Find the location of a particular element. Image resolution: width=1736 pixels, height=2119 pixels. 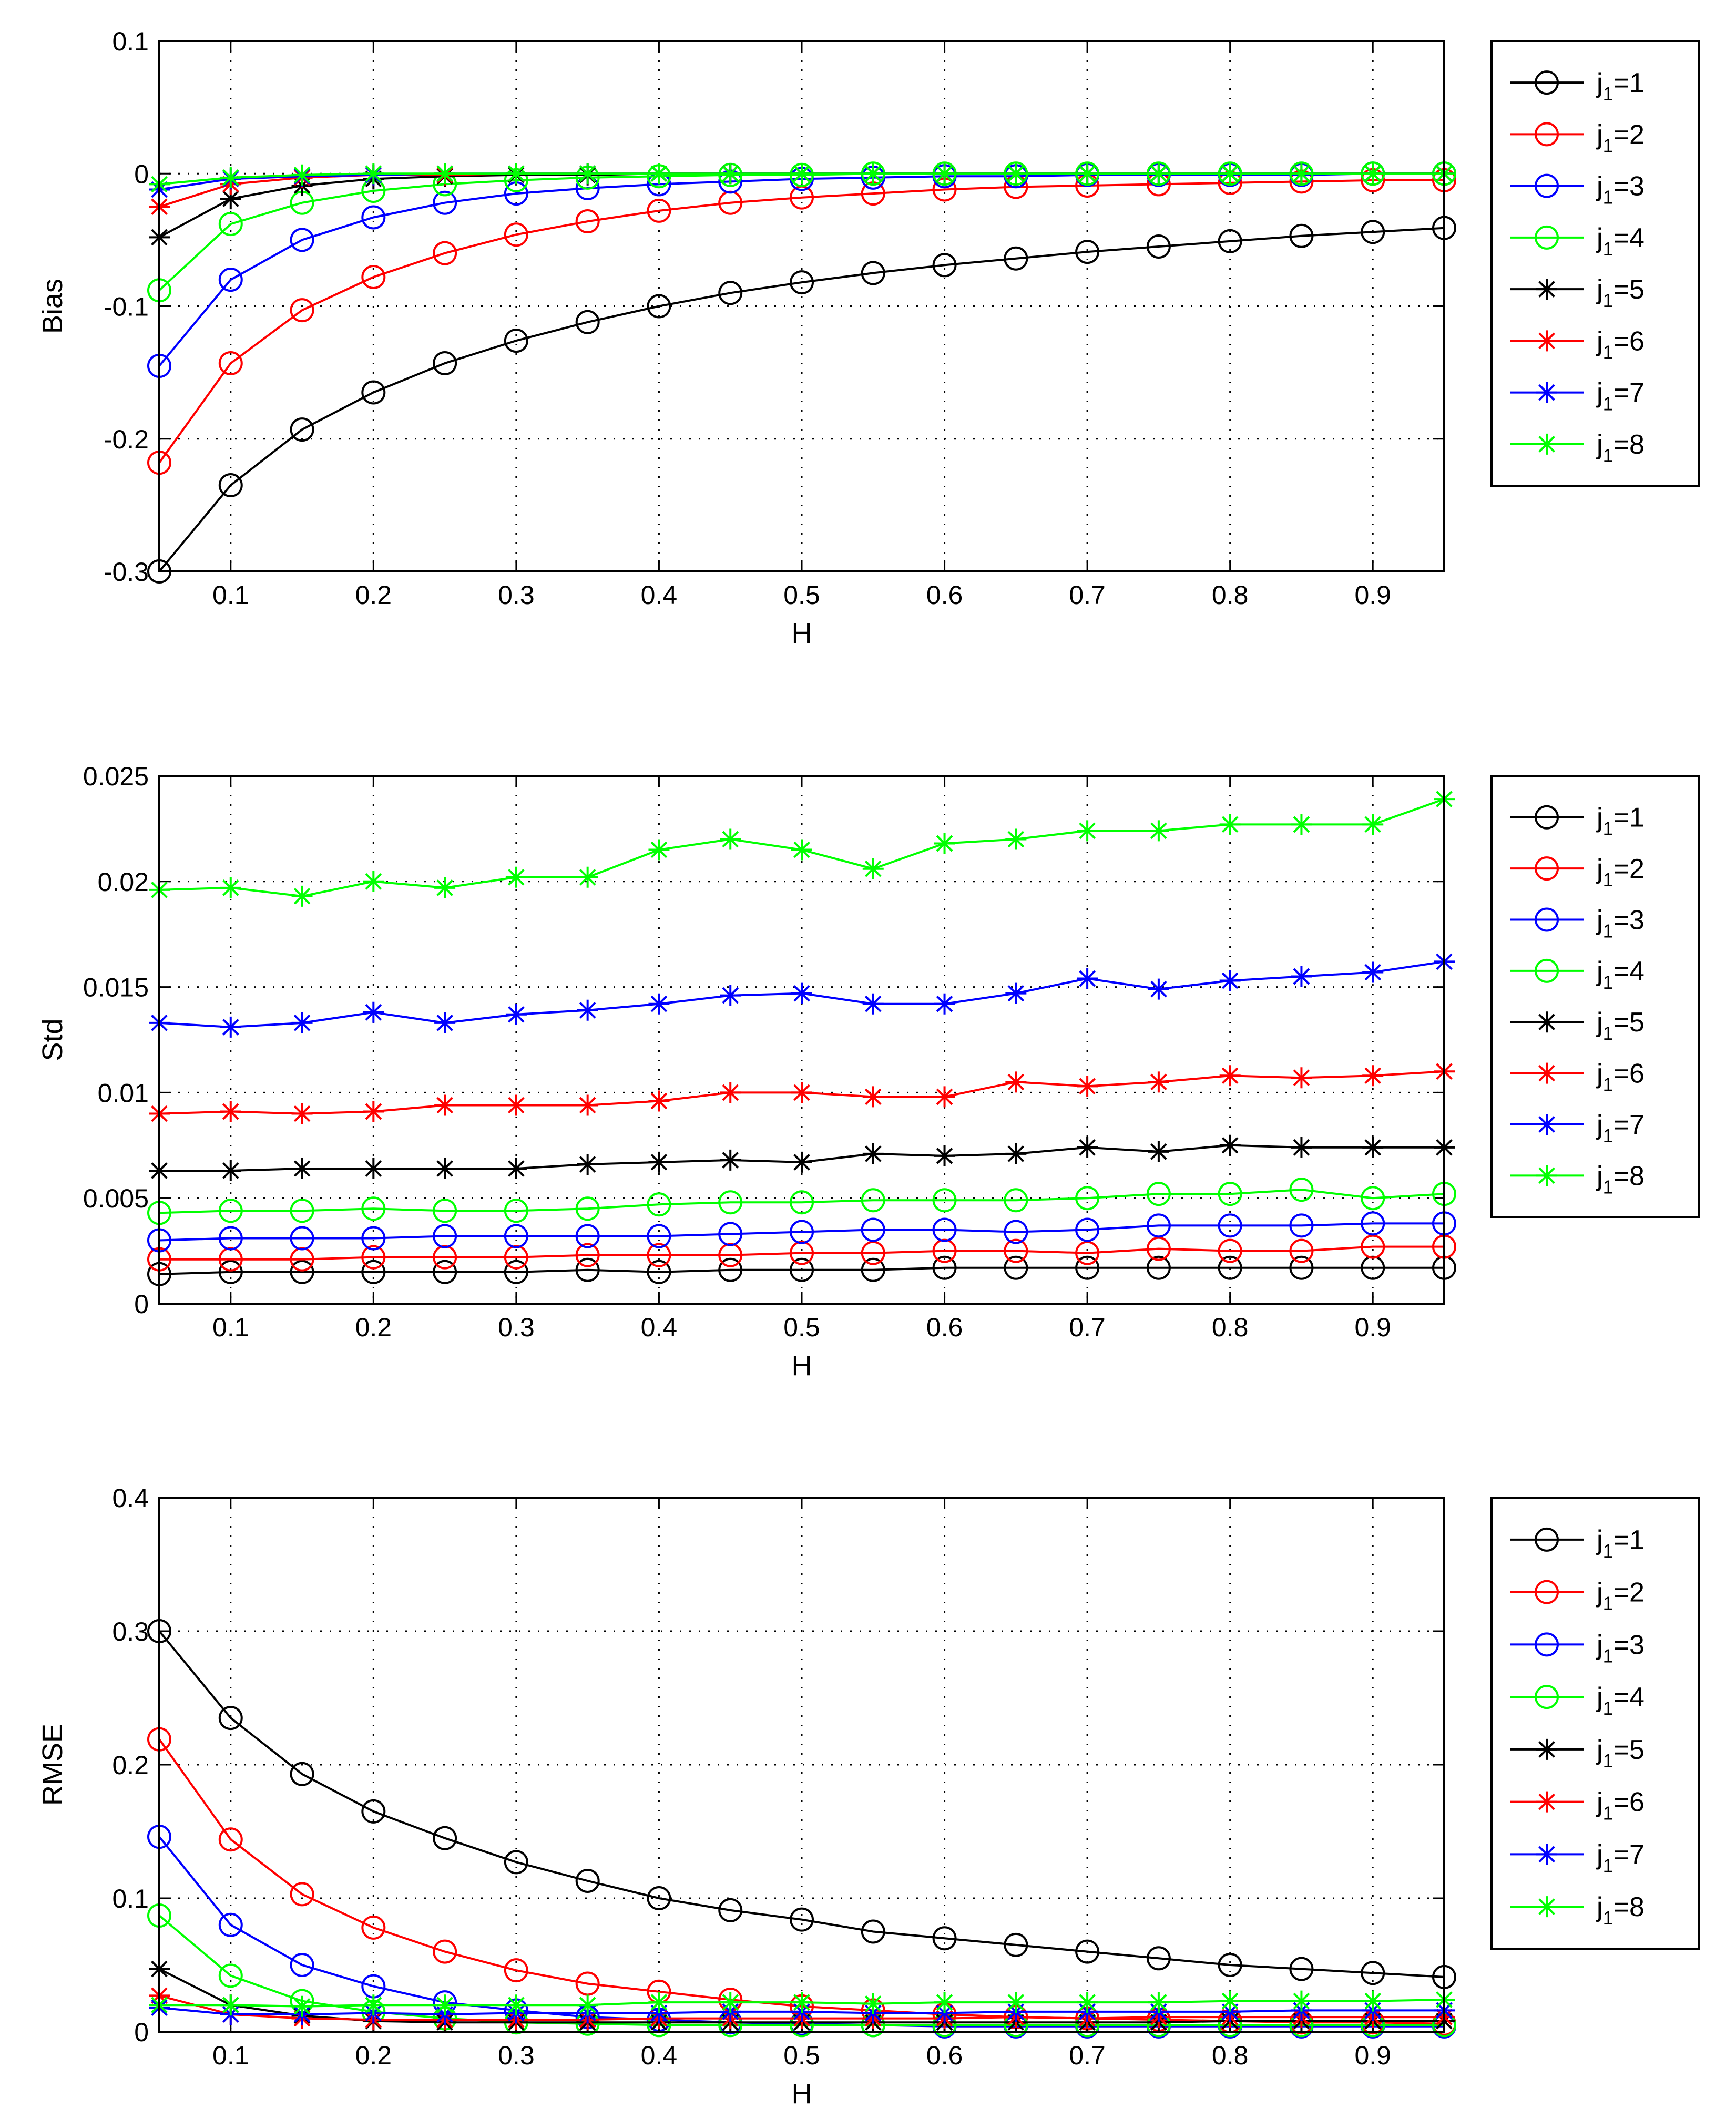

legend-label: j1=5 is located at coordinates (1621, 1025).